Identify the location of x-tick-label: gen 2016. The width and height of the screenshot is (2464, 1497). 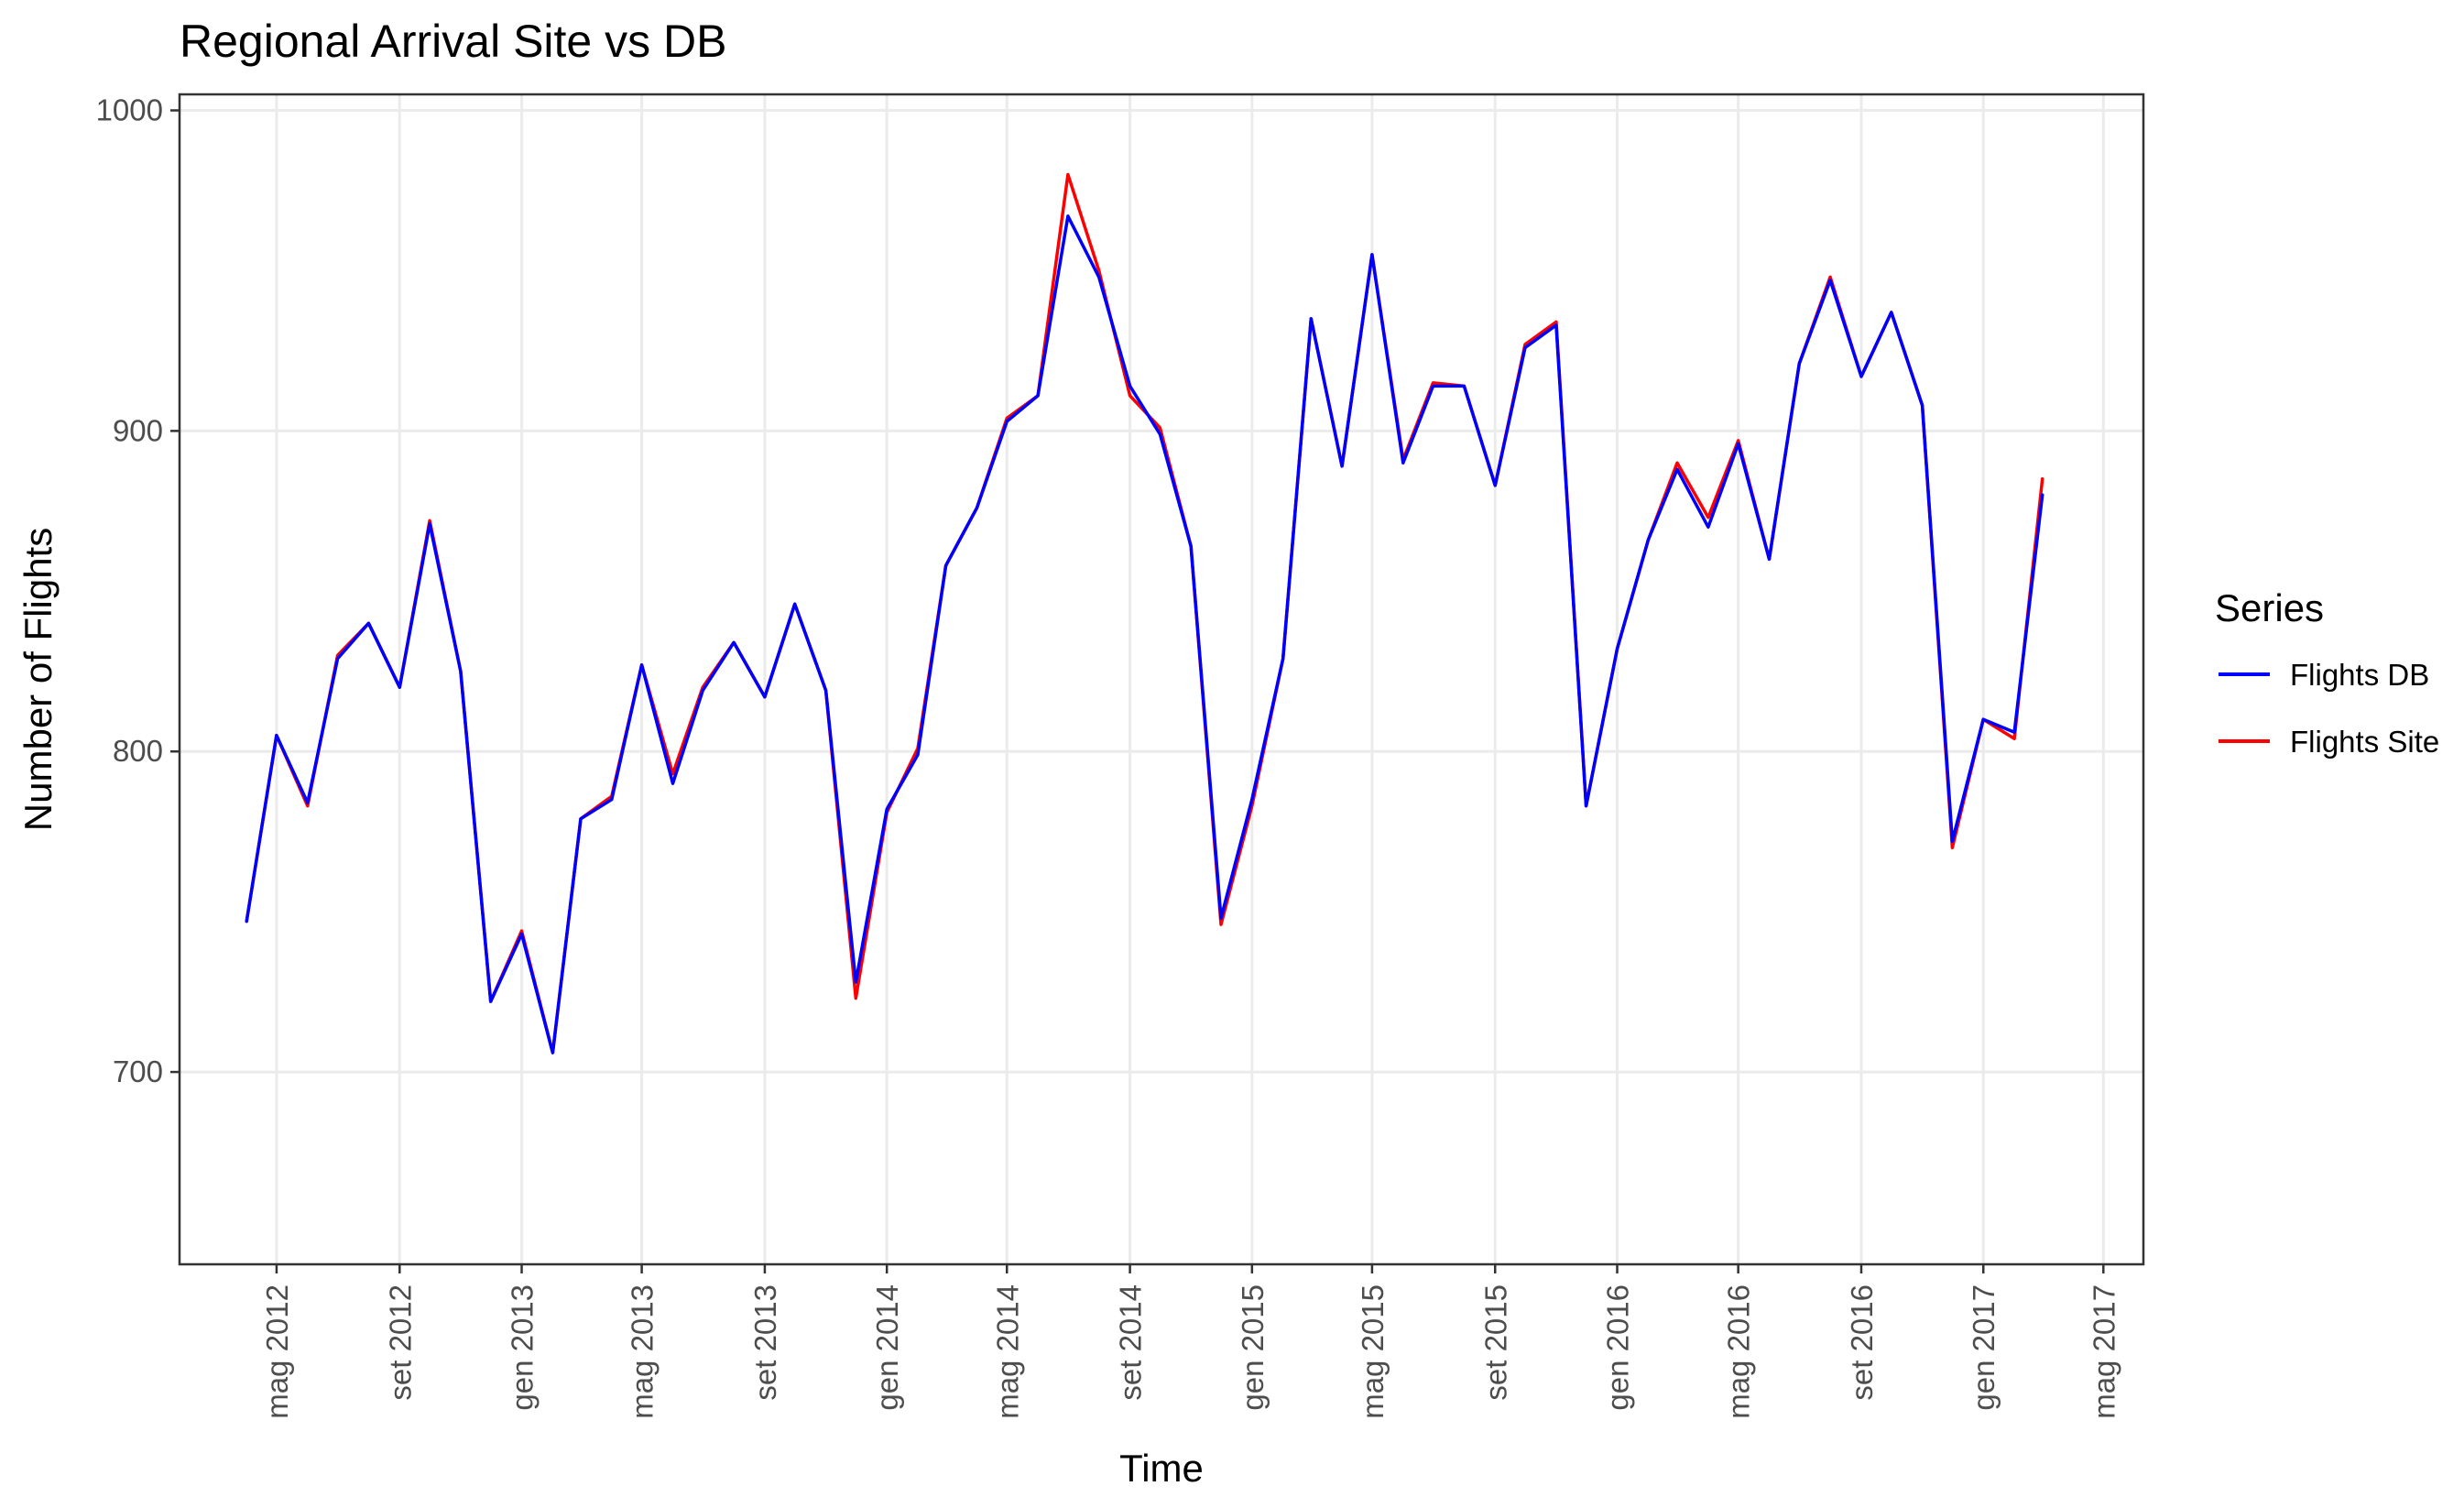
(1617, 1347).